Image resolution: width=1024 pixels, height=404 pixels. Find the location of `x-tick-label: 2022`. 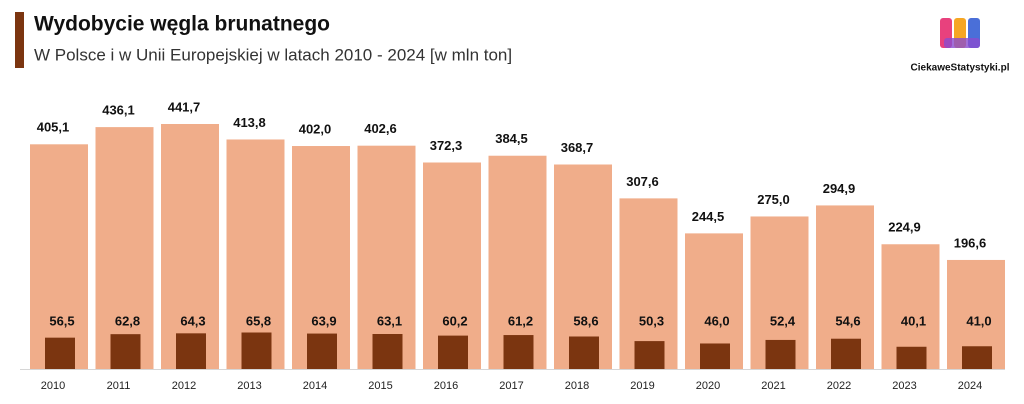

x-tick-label: 2022 is located at coordinates (839, 386).